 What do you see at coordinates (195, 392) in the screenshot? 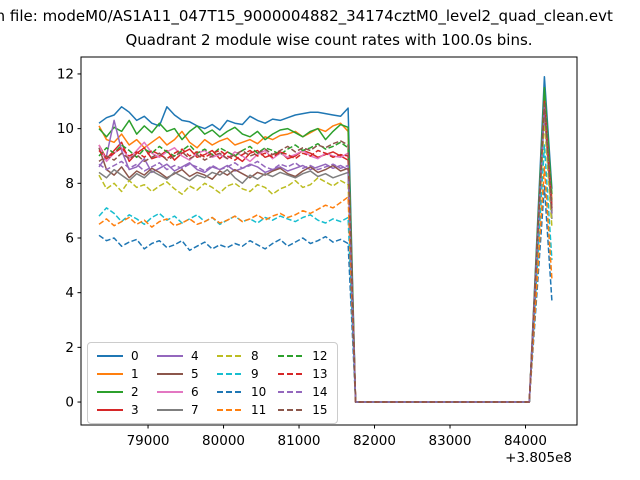
I see `legend-label: 6` at bounding box center [195, 392].